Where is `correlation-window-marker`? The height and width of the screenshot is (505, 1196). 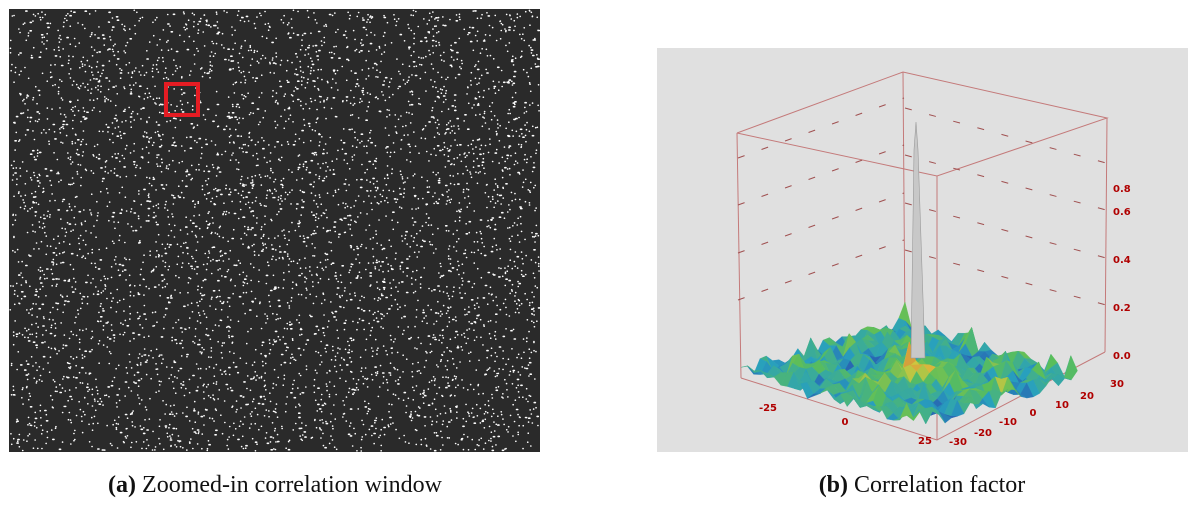
correlation-window-marker is located at coordinates (182, 99).